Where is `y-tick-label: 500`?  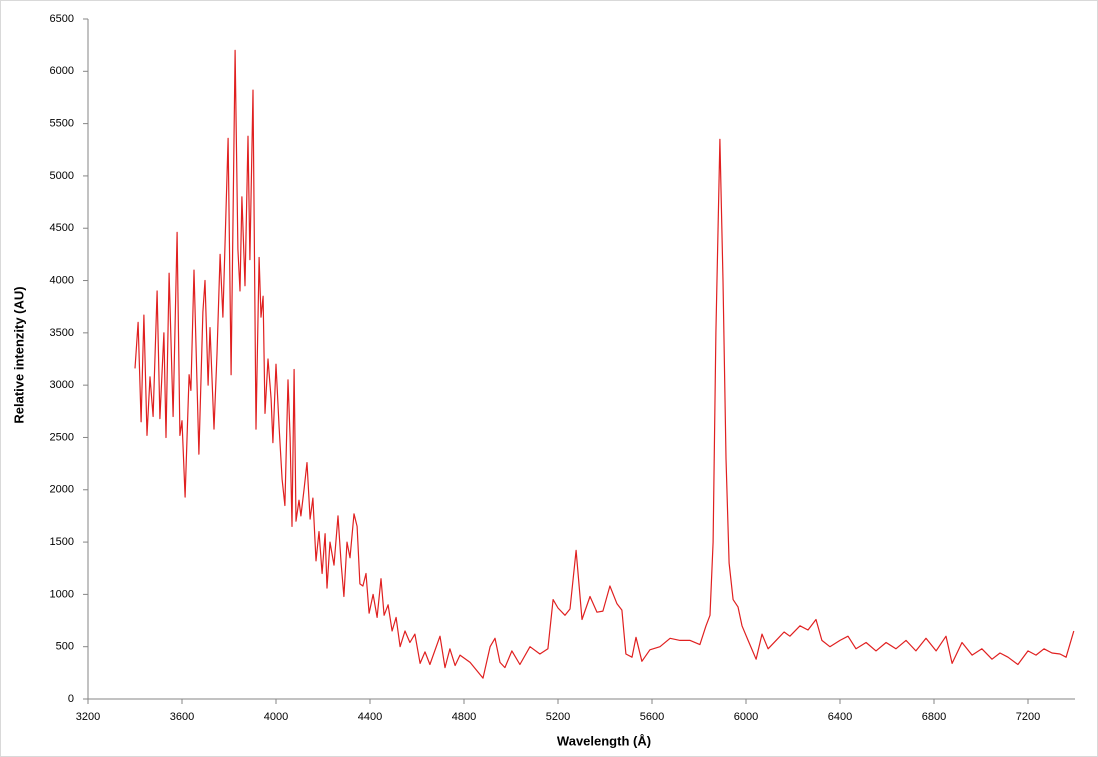 y-tick-label: 500 is located at coordinates (65, 647).